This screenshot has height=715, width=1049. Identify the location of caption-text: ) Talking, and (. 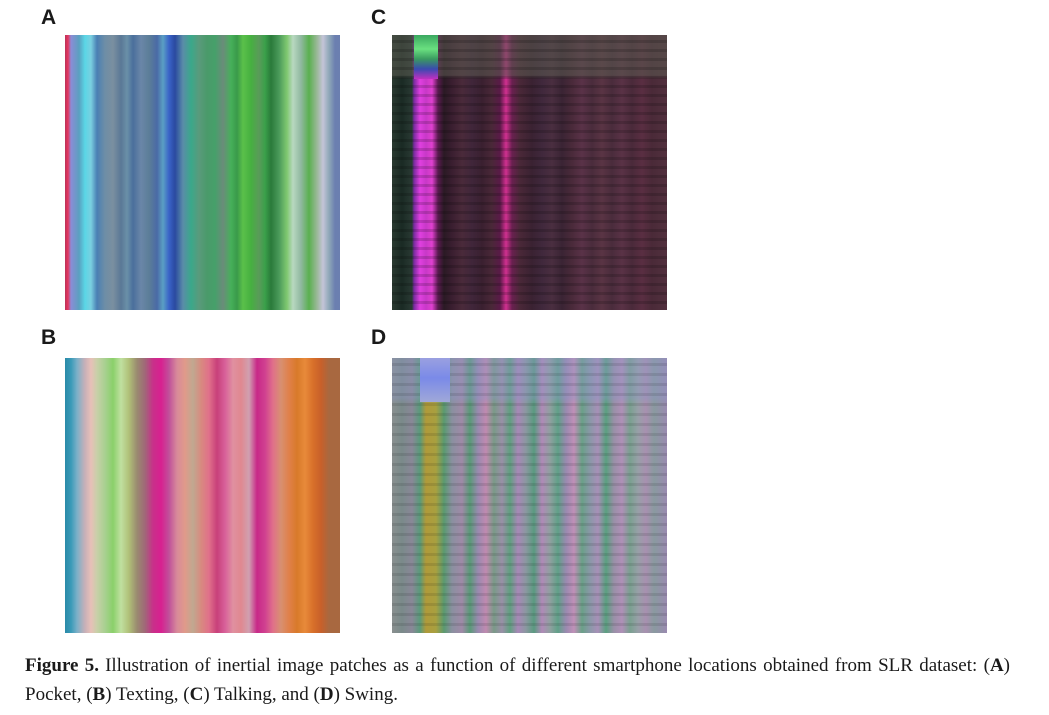
(261, 694).